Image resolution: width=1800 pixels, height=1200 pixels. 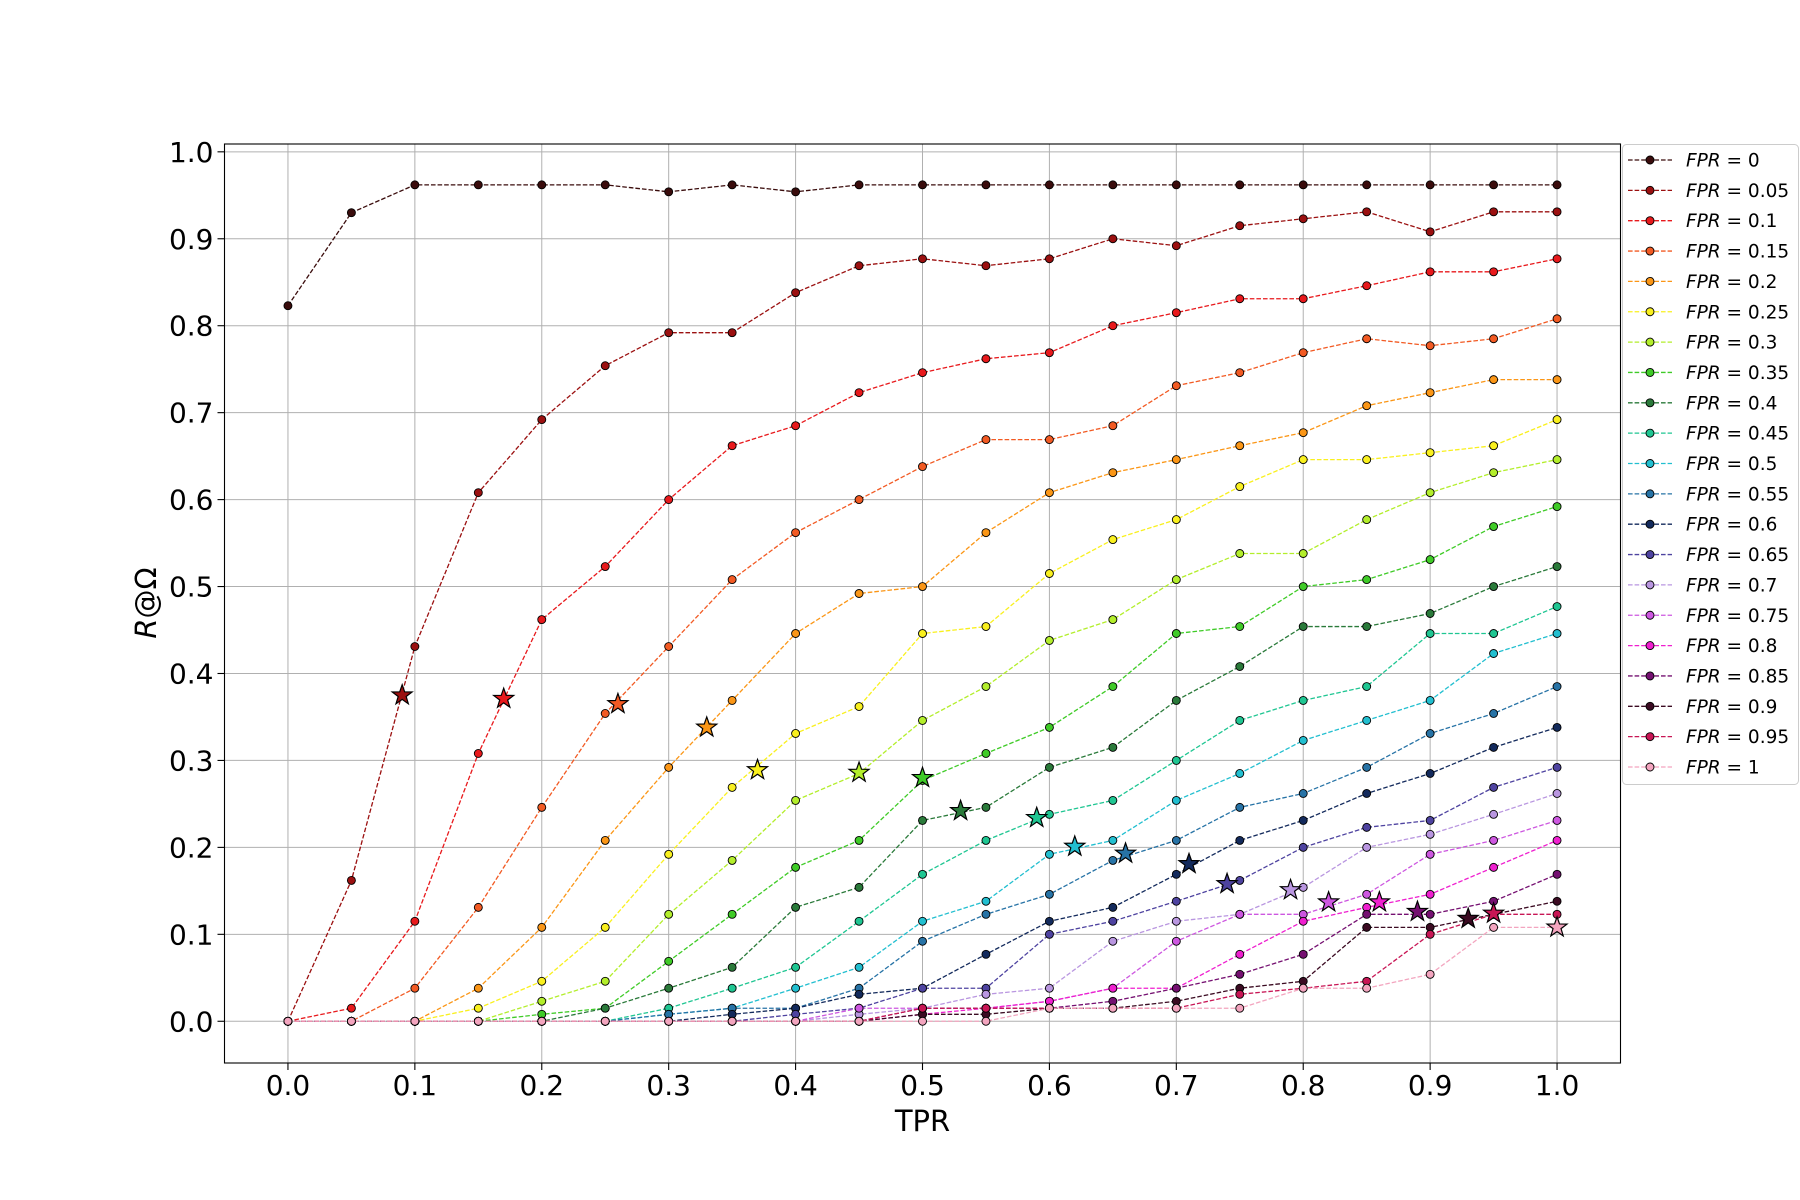 I want to click on legend-entry: FPR = 0.1, so click(x=1702, y=221).